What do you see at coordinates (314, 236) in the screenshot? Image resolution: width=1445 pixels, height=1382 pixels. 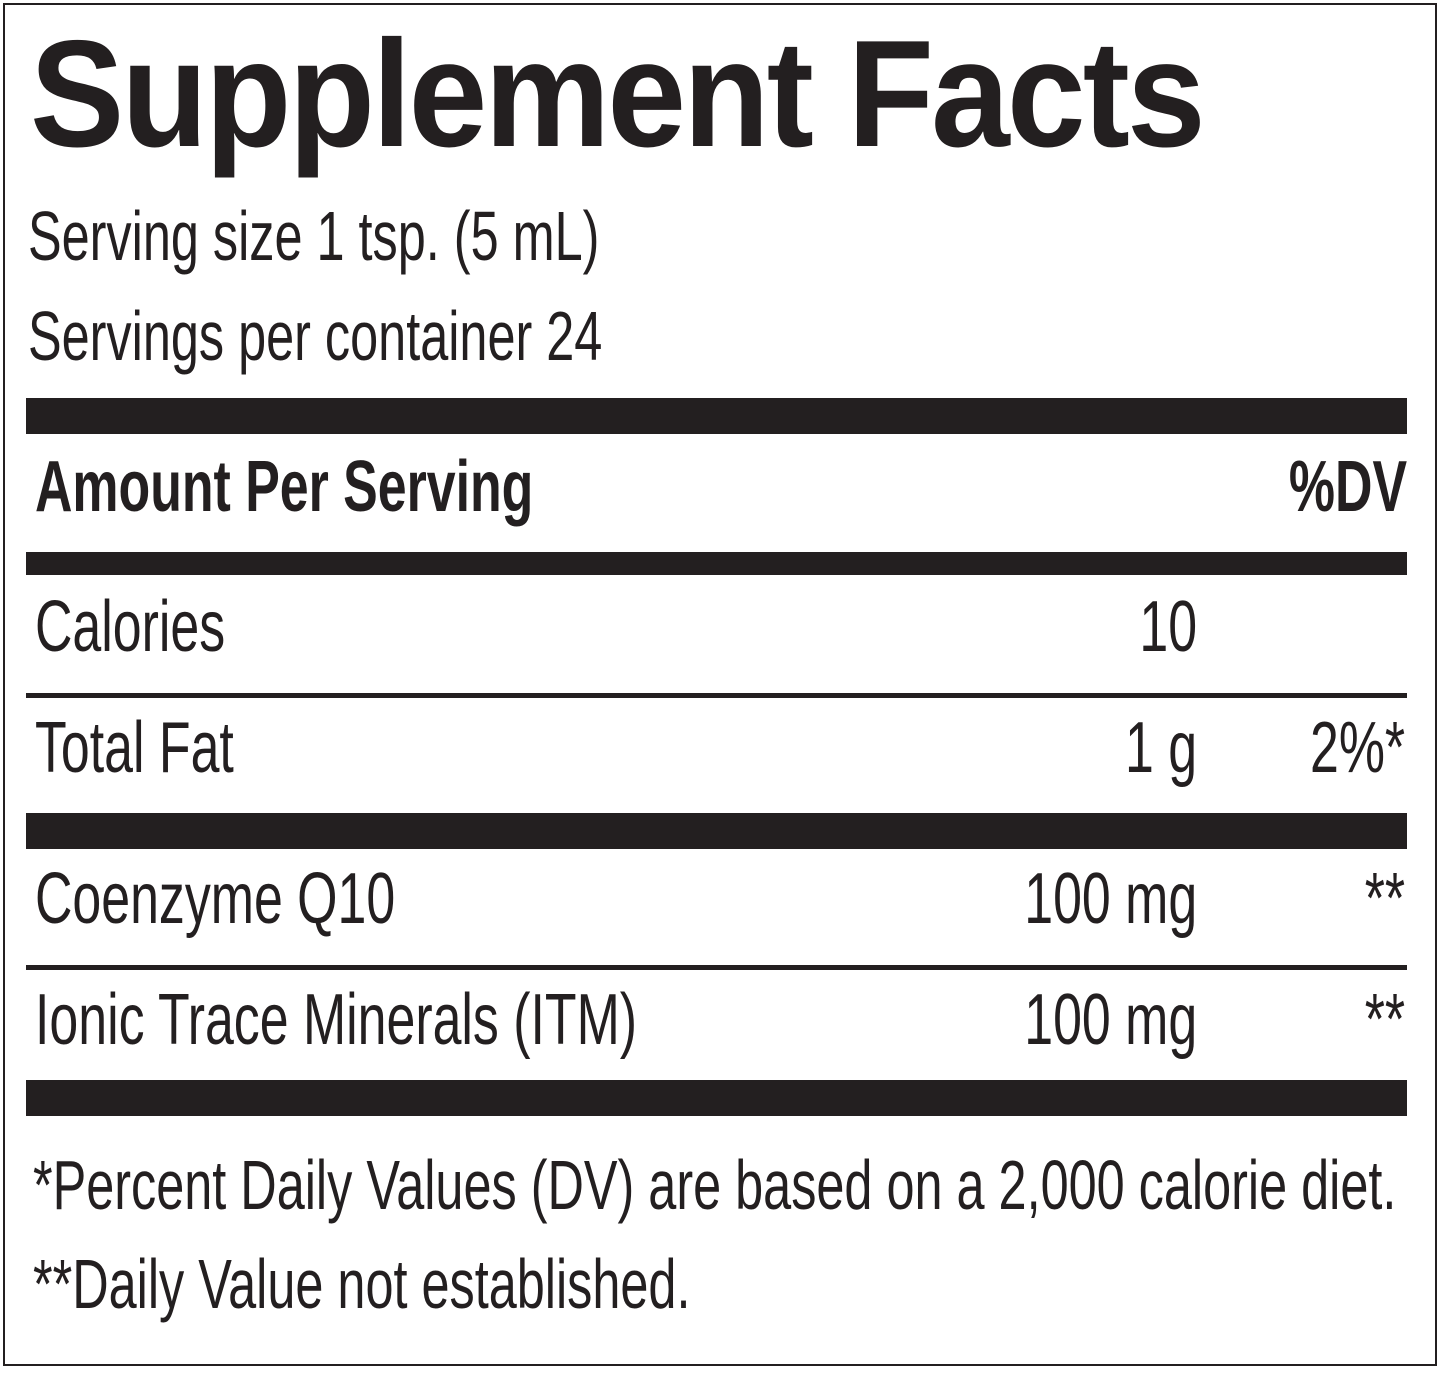 I see `serving-size: Serving size 1 tsp. (5 mL)` at bounding box center [314, 236].